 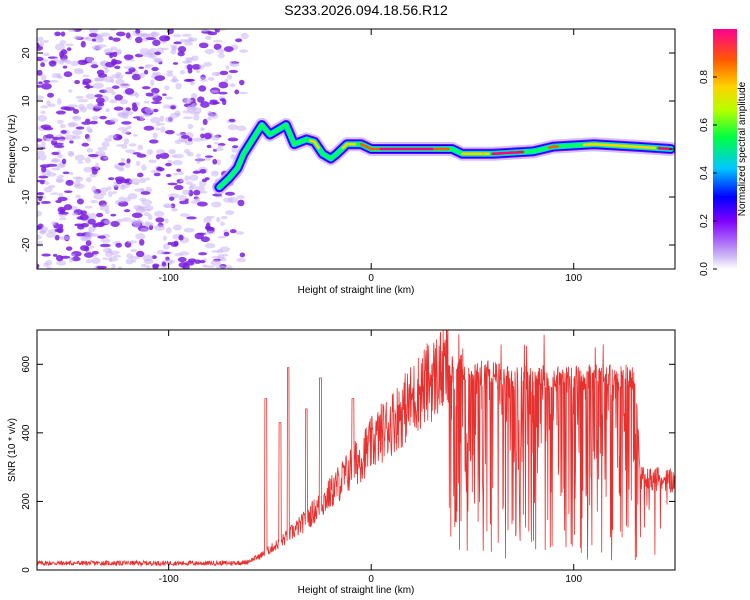 I want to click on snr-y-tick-label: 400, so click(x=26, y=432).